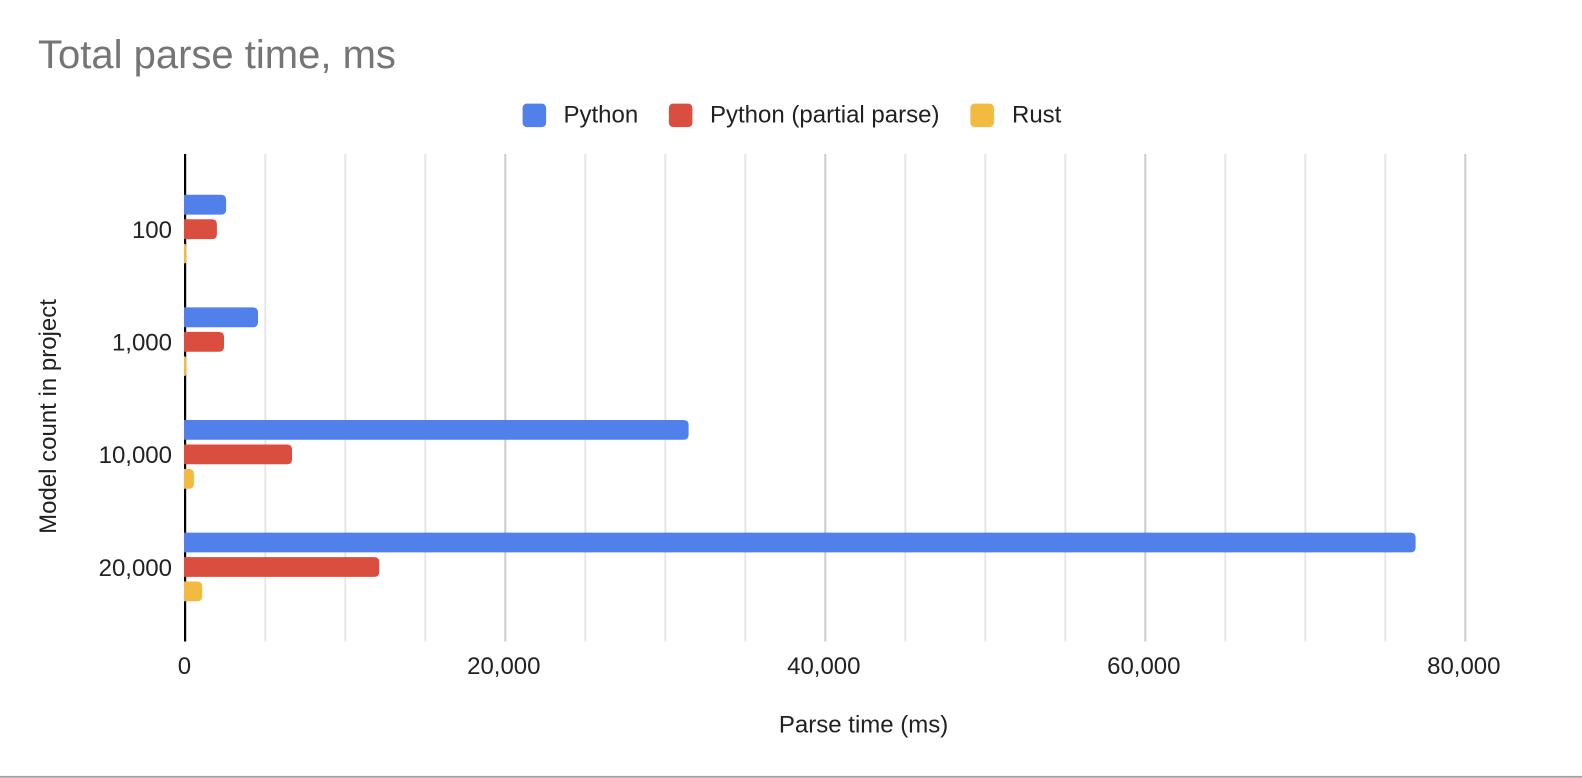 This screenshot has height=778, width=1582. I want to click on svg-text: 10,000, so click(135, 455).